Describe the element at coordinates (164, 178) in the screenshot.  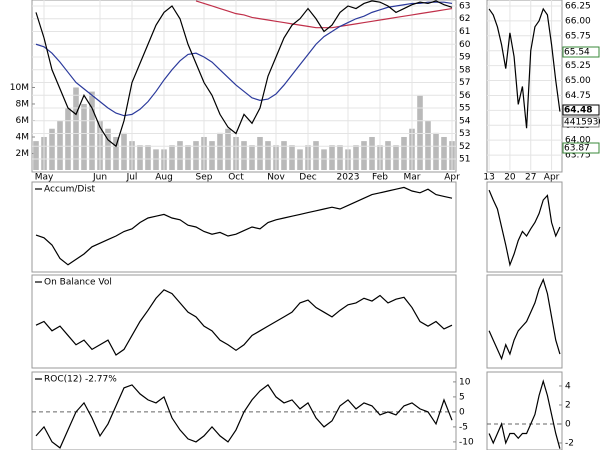
I see `x-tick-label: Aug` at that location.